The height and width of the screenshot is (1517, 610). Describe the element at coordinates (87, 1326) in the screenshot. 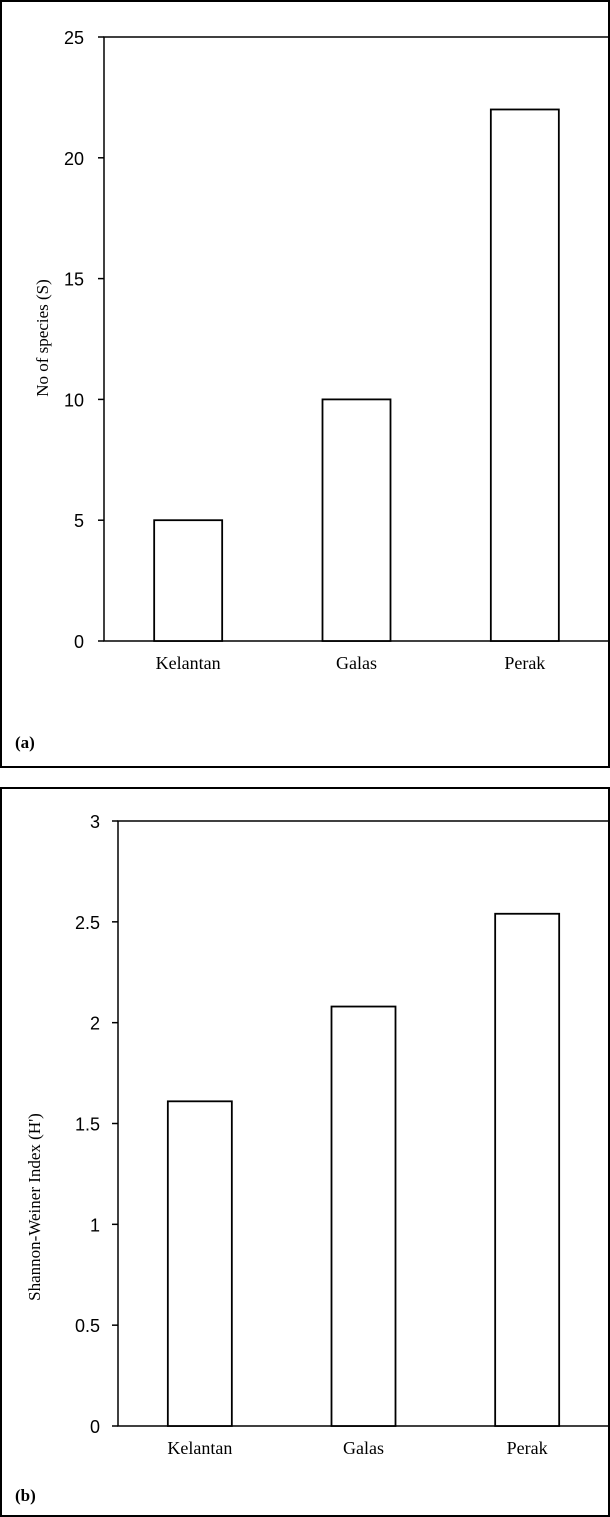

I see `chart-b-y-tick-label: 0.5` at that location.